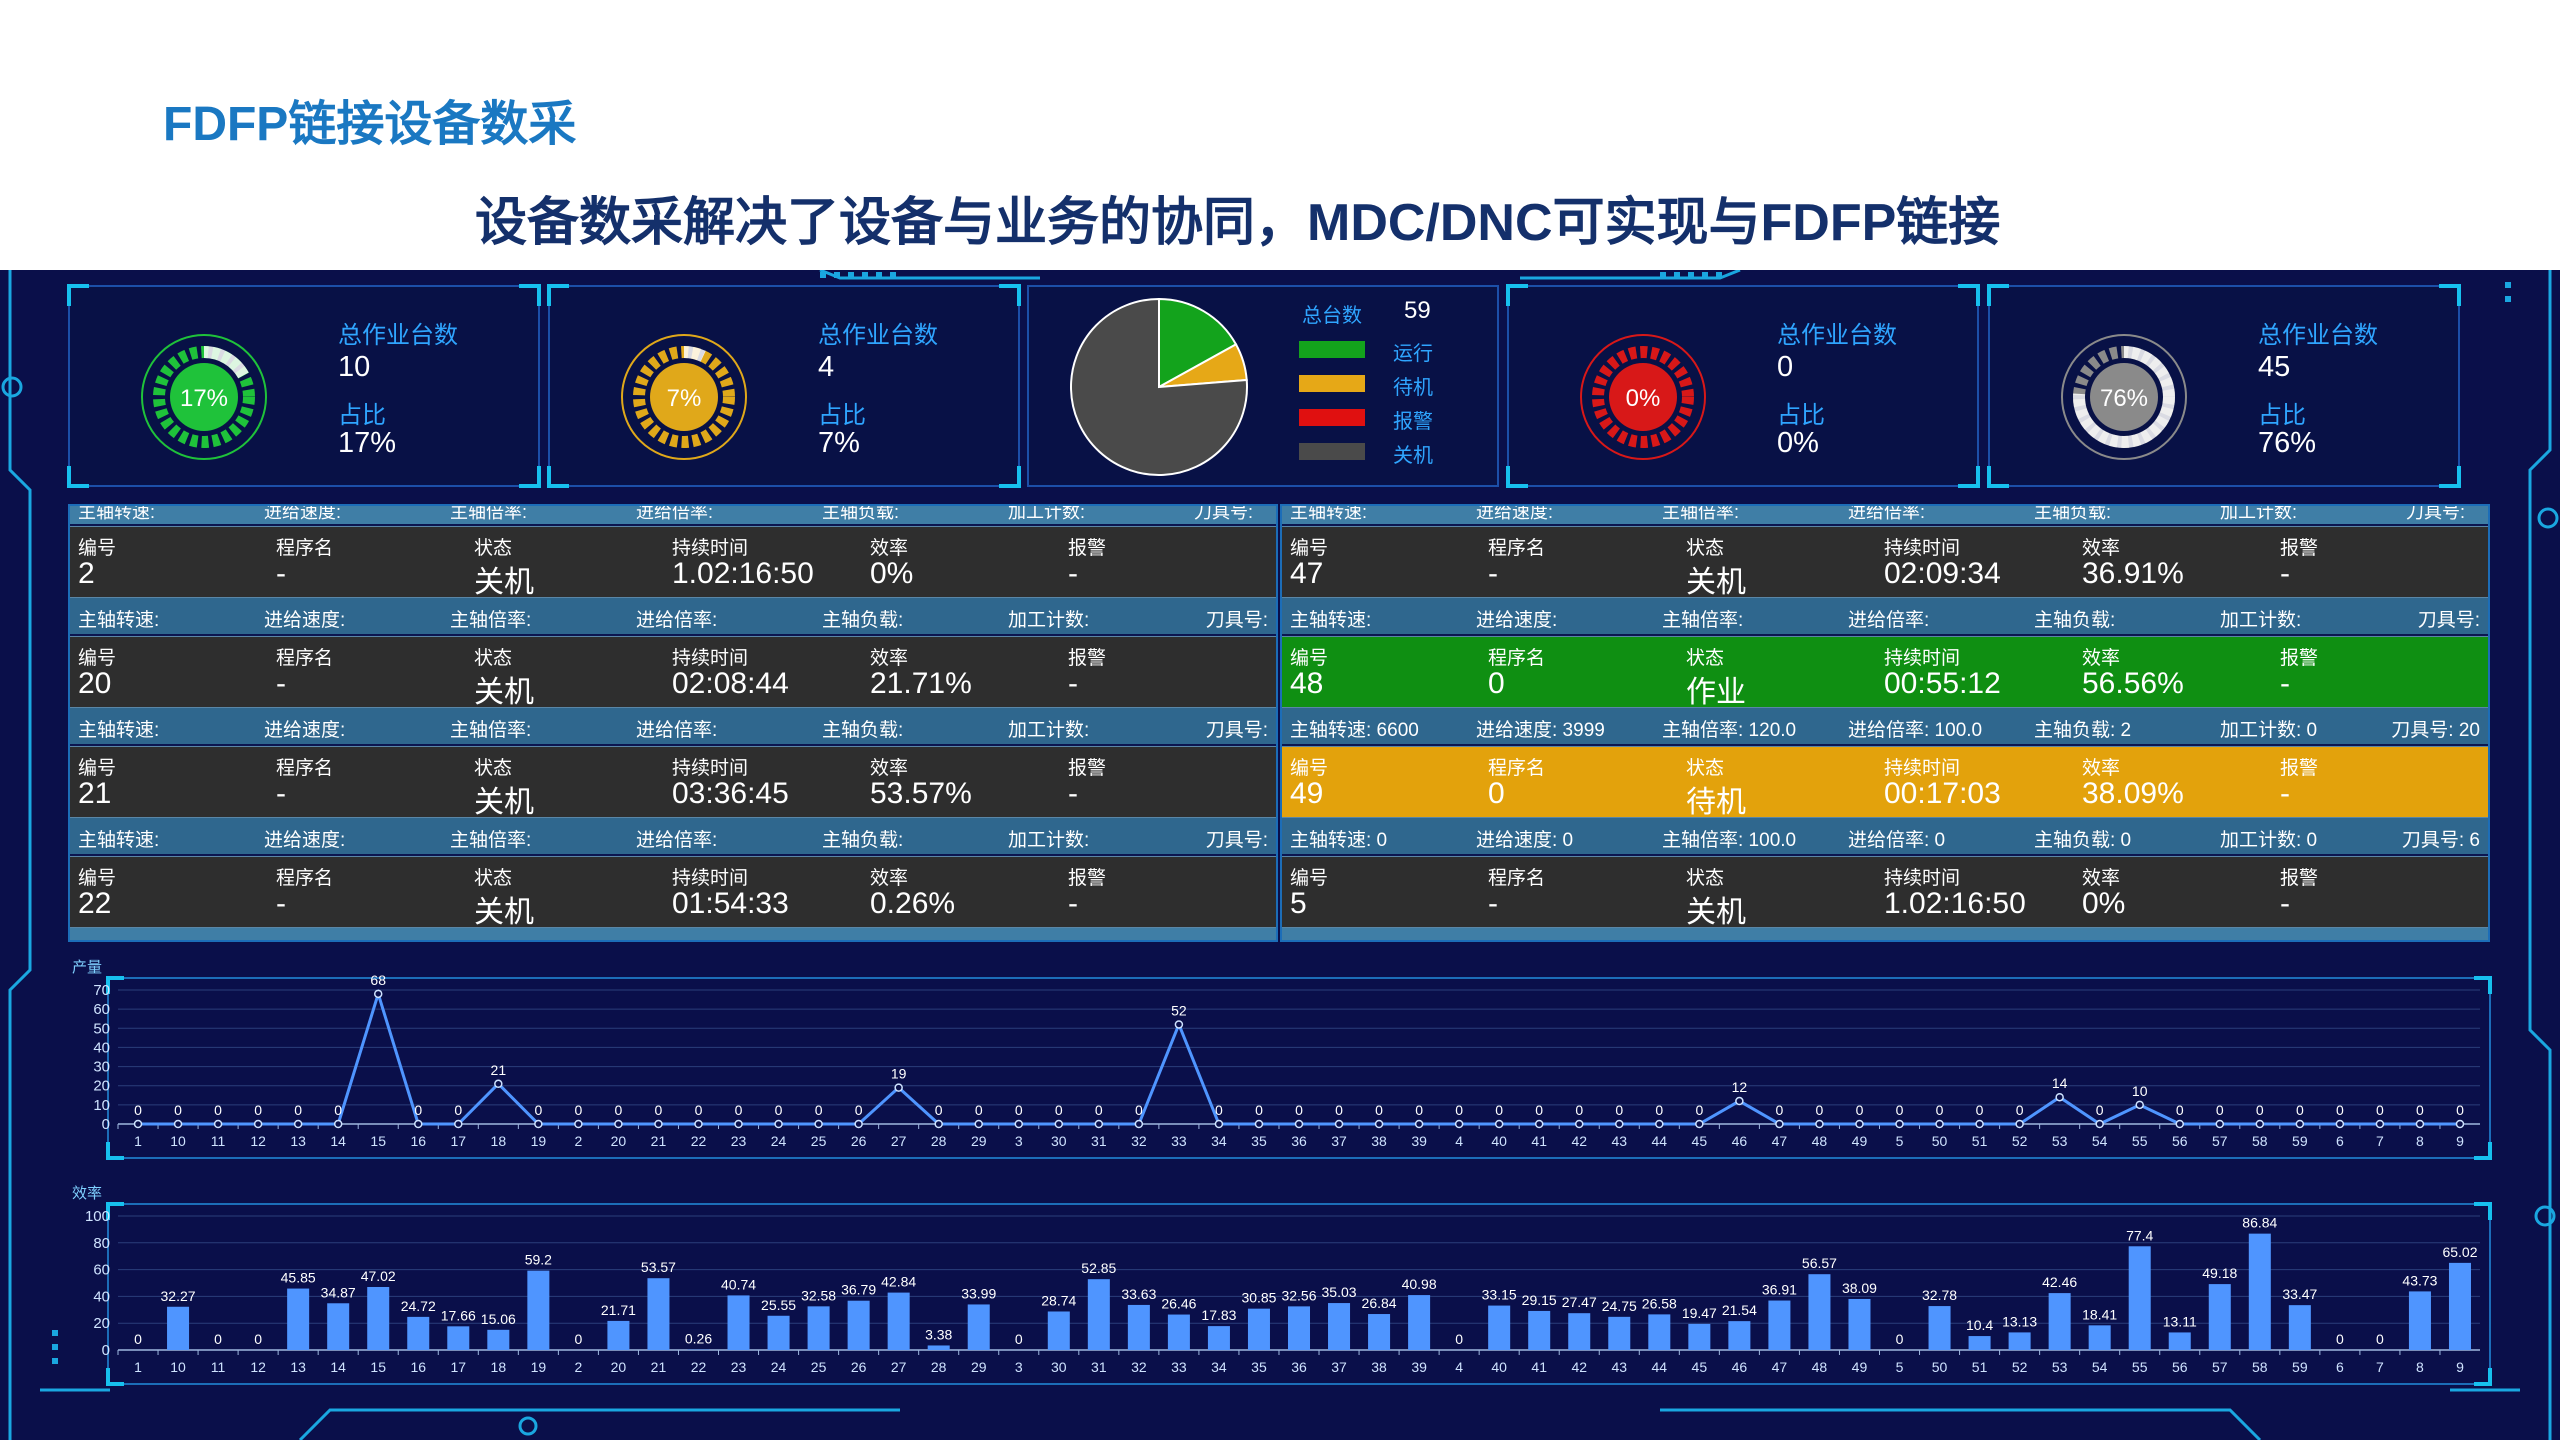 This screenshot has width=2560, height=1440. I want to click on x-tick-label: 27, so click(899, 1367).